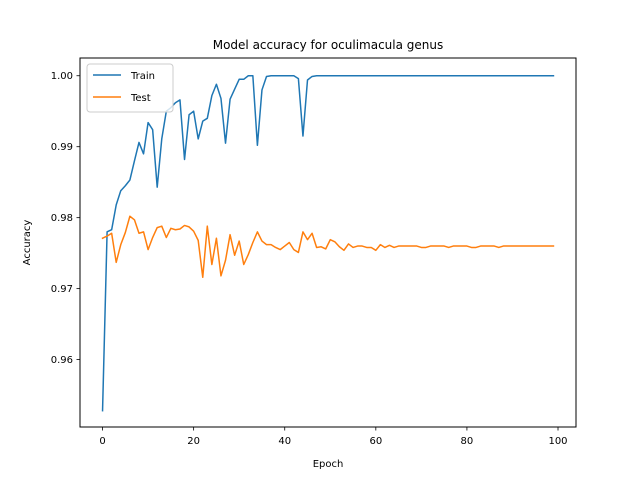 The image size is (640, 480). I want to click on x-axis-label: Epoch, so click(328, 464).